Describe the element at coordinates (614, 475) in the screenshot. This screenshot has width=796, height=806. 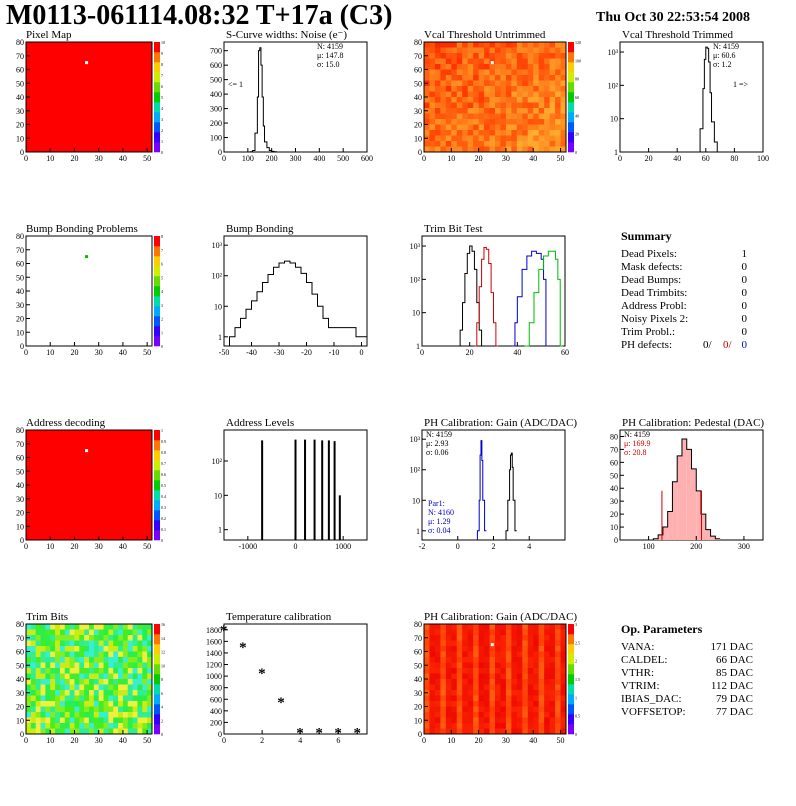
I see `y-tick-label: 50` at that location.